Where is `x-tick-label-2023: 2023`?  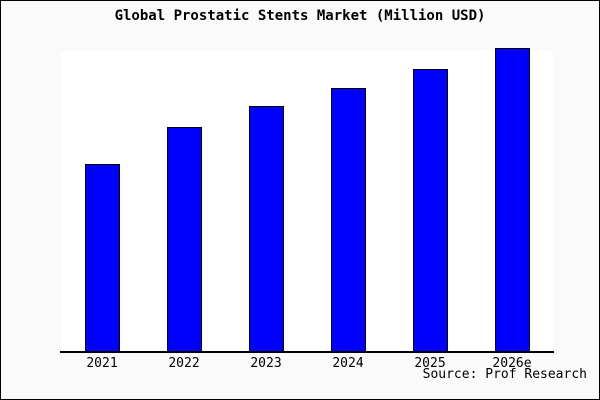 x-tick-label-2023: 2023 is located at coordinates (266, 363).